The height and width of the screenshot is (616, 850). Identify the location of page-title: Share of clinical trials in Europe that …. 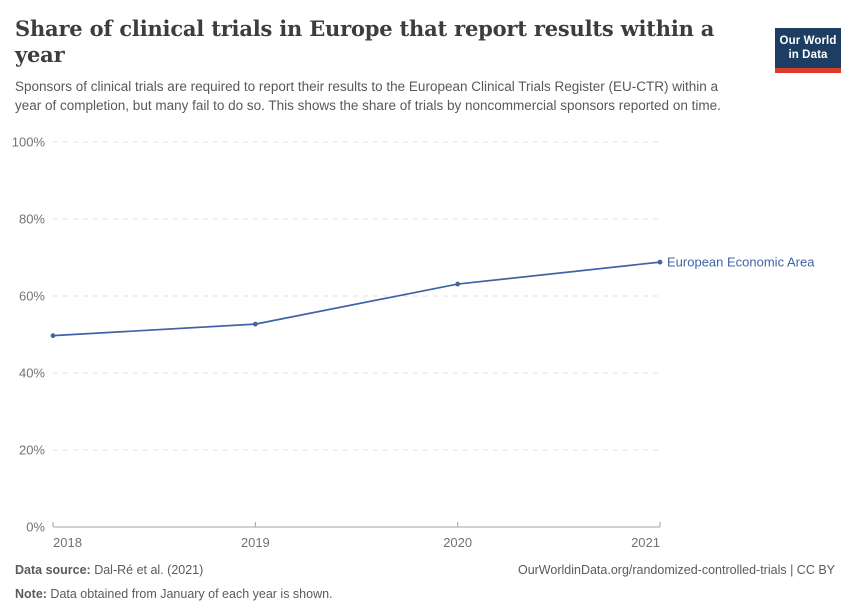
(365, 42).